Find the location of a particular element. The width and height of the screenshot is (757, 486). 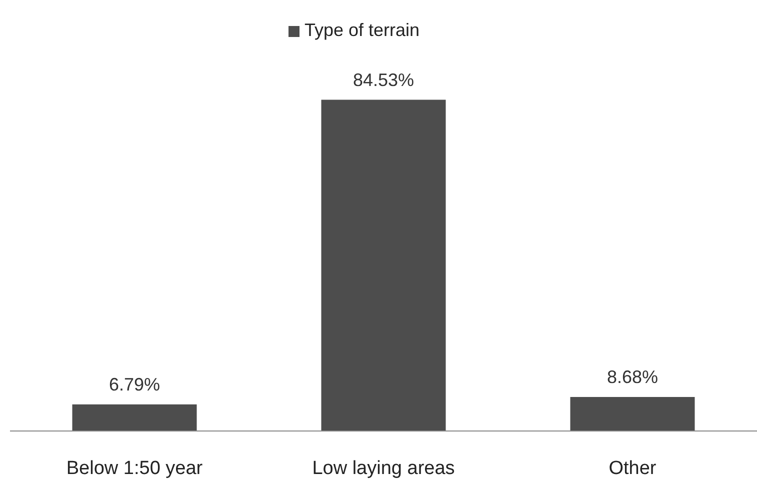

data-label: 8.68% is located at coordinates (632, 376).